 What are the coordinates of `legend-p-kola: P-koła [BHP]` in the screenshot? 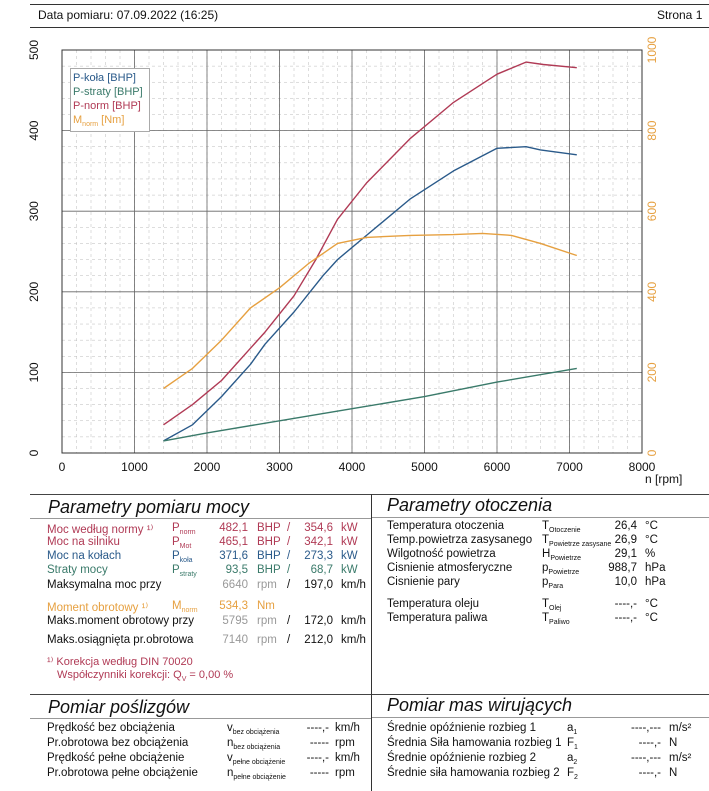 It's located at (104, 78).